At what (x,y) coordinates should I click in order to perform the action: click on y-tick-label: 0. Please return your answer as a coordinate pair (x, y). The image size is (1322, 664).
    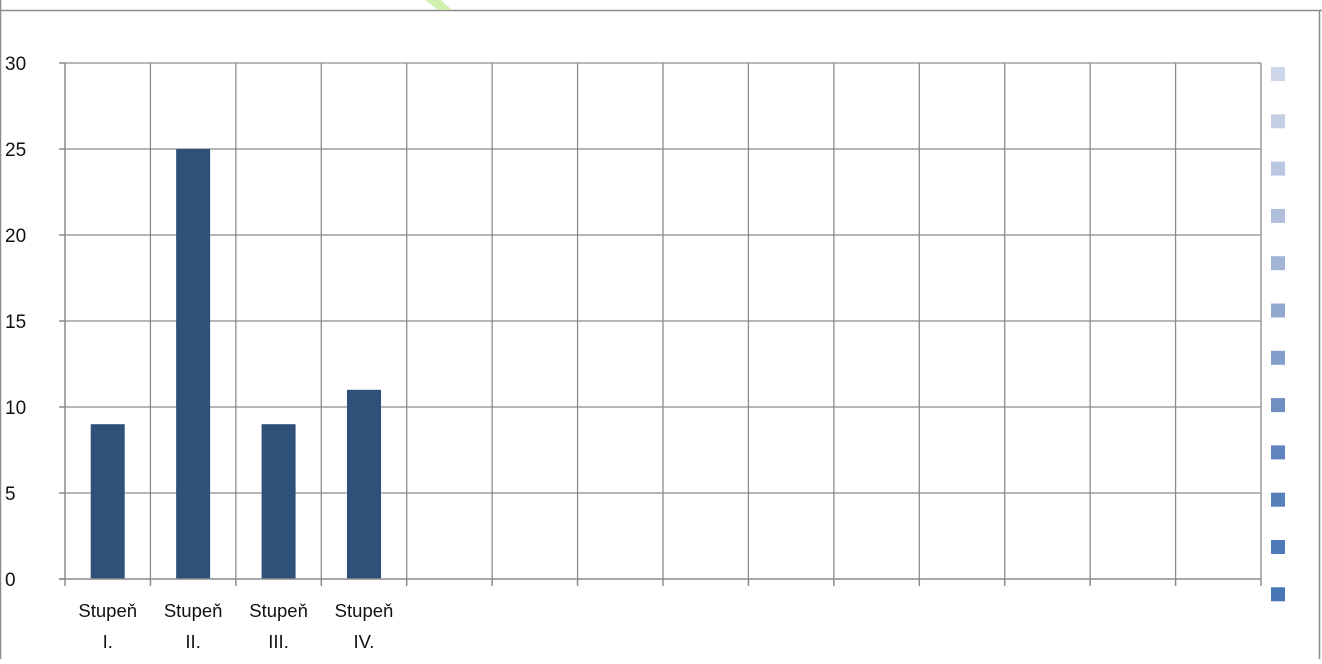
    Looking at the image, I should click on (10, 580).